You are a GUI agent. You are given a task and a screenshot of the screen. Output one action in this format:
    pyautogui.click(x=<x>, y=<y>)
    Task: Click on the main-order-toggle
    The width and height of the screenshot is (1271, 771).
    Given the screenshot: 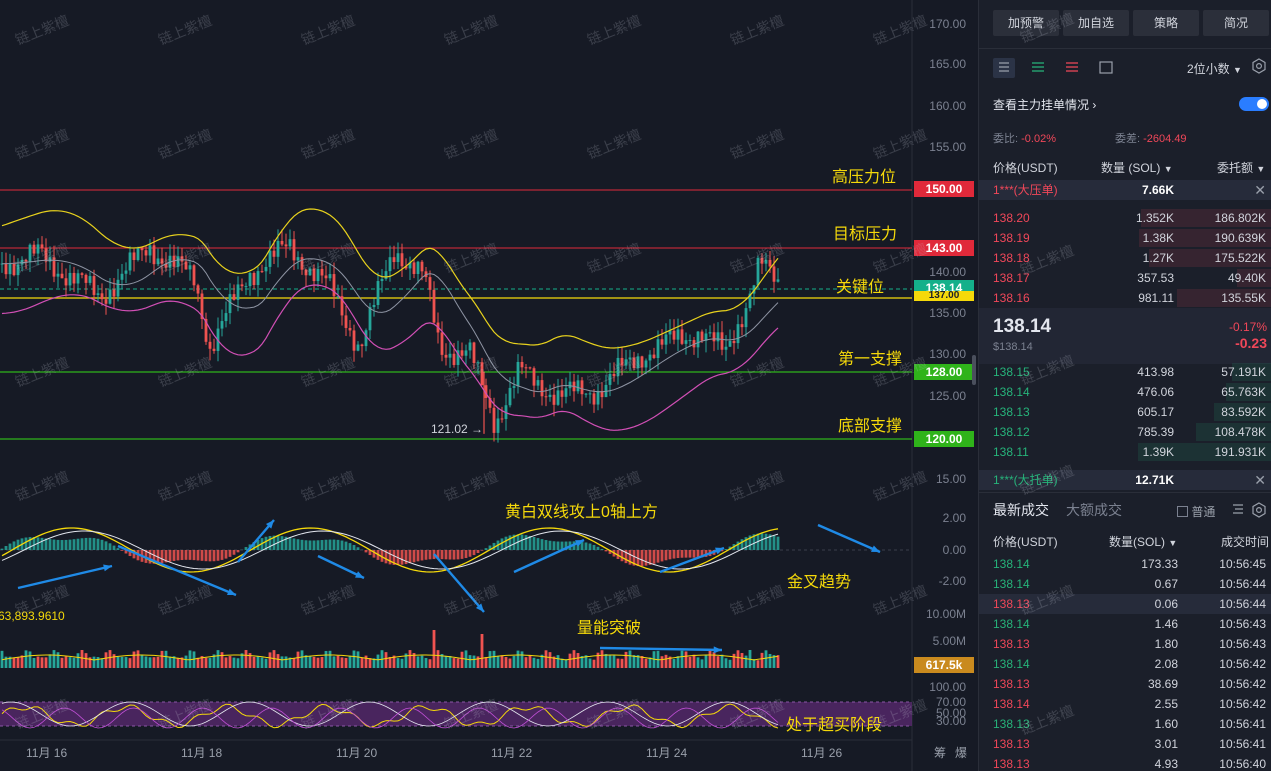 What is the action you would take?
    pyautogui.click(x=1254, y=104)
    